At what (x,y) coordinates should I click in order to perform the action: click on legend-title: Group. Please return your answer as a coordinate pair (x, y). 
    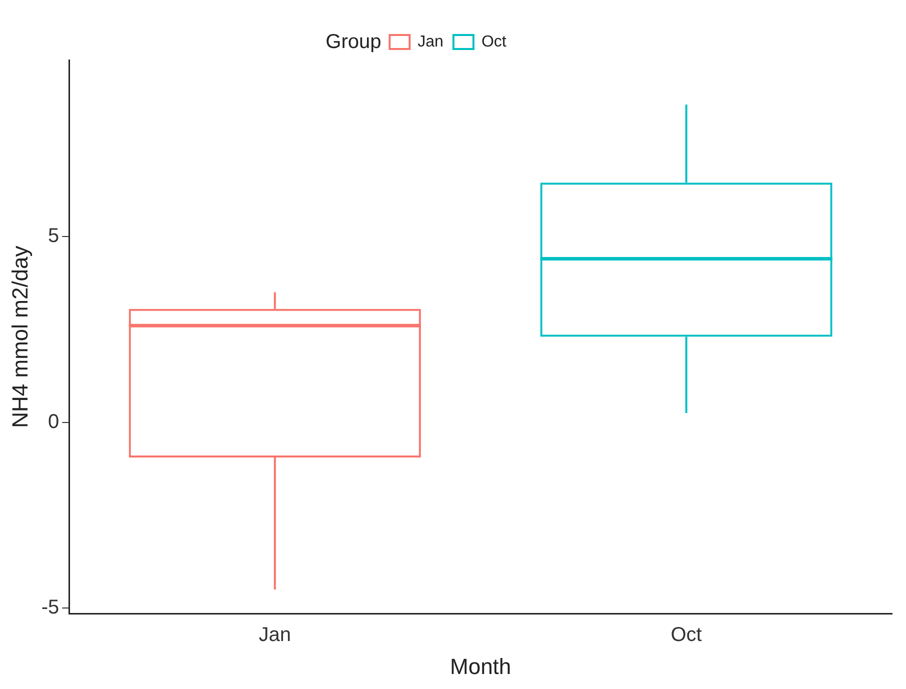
    Looking at the image, I should click on (354, 42).